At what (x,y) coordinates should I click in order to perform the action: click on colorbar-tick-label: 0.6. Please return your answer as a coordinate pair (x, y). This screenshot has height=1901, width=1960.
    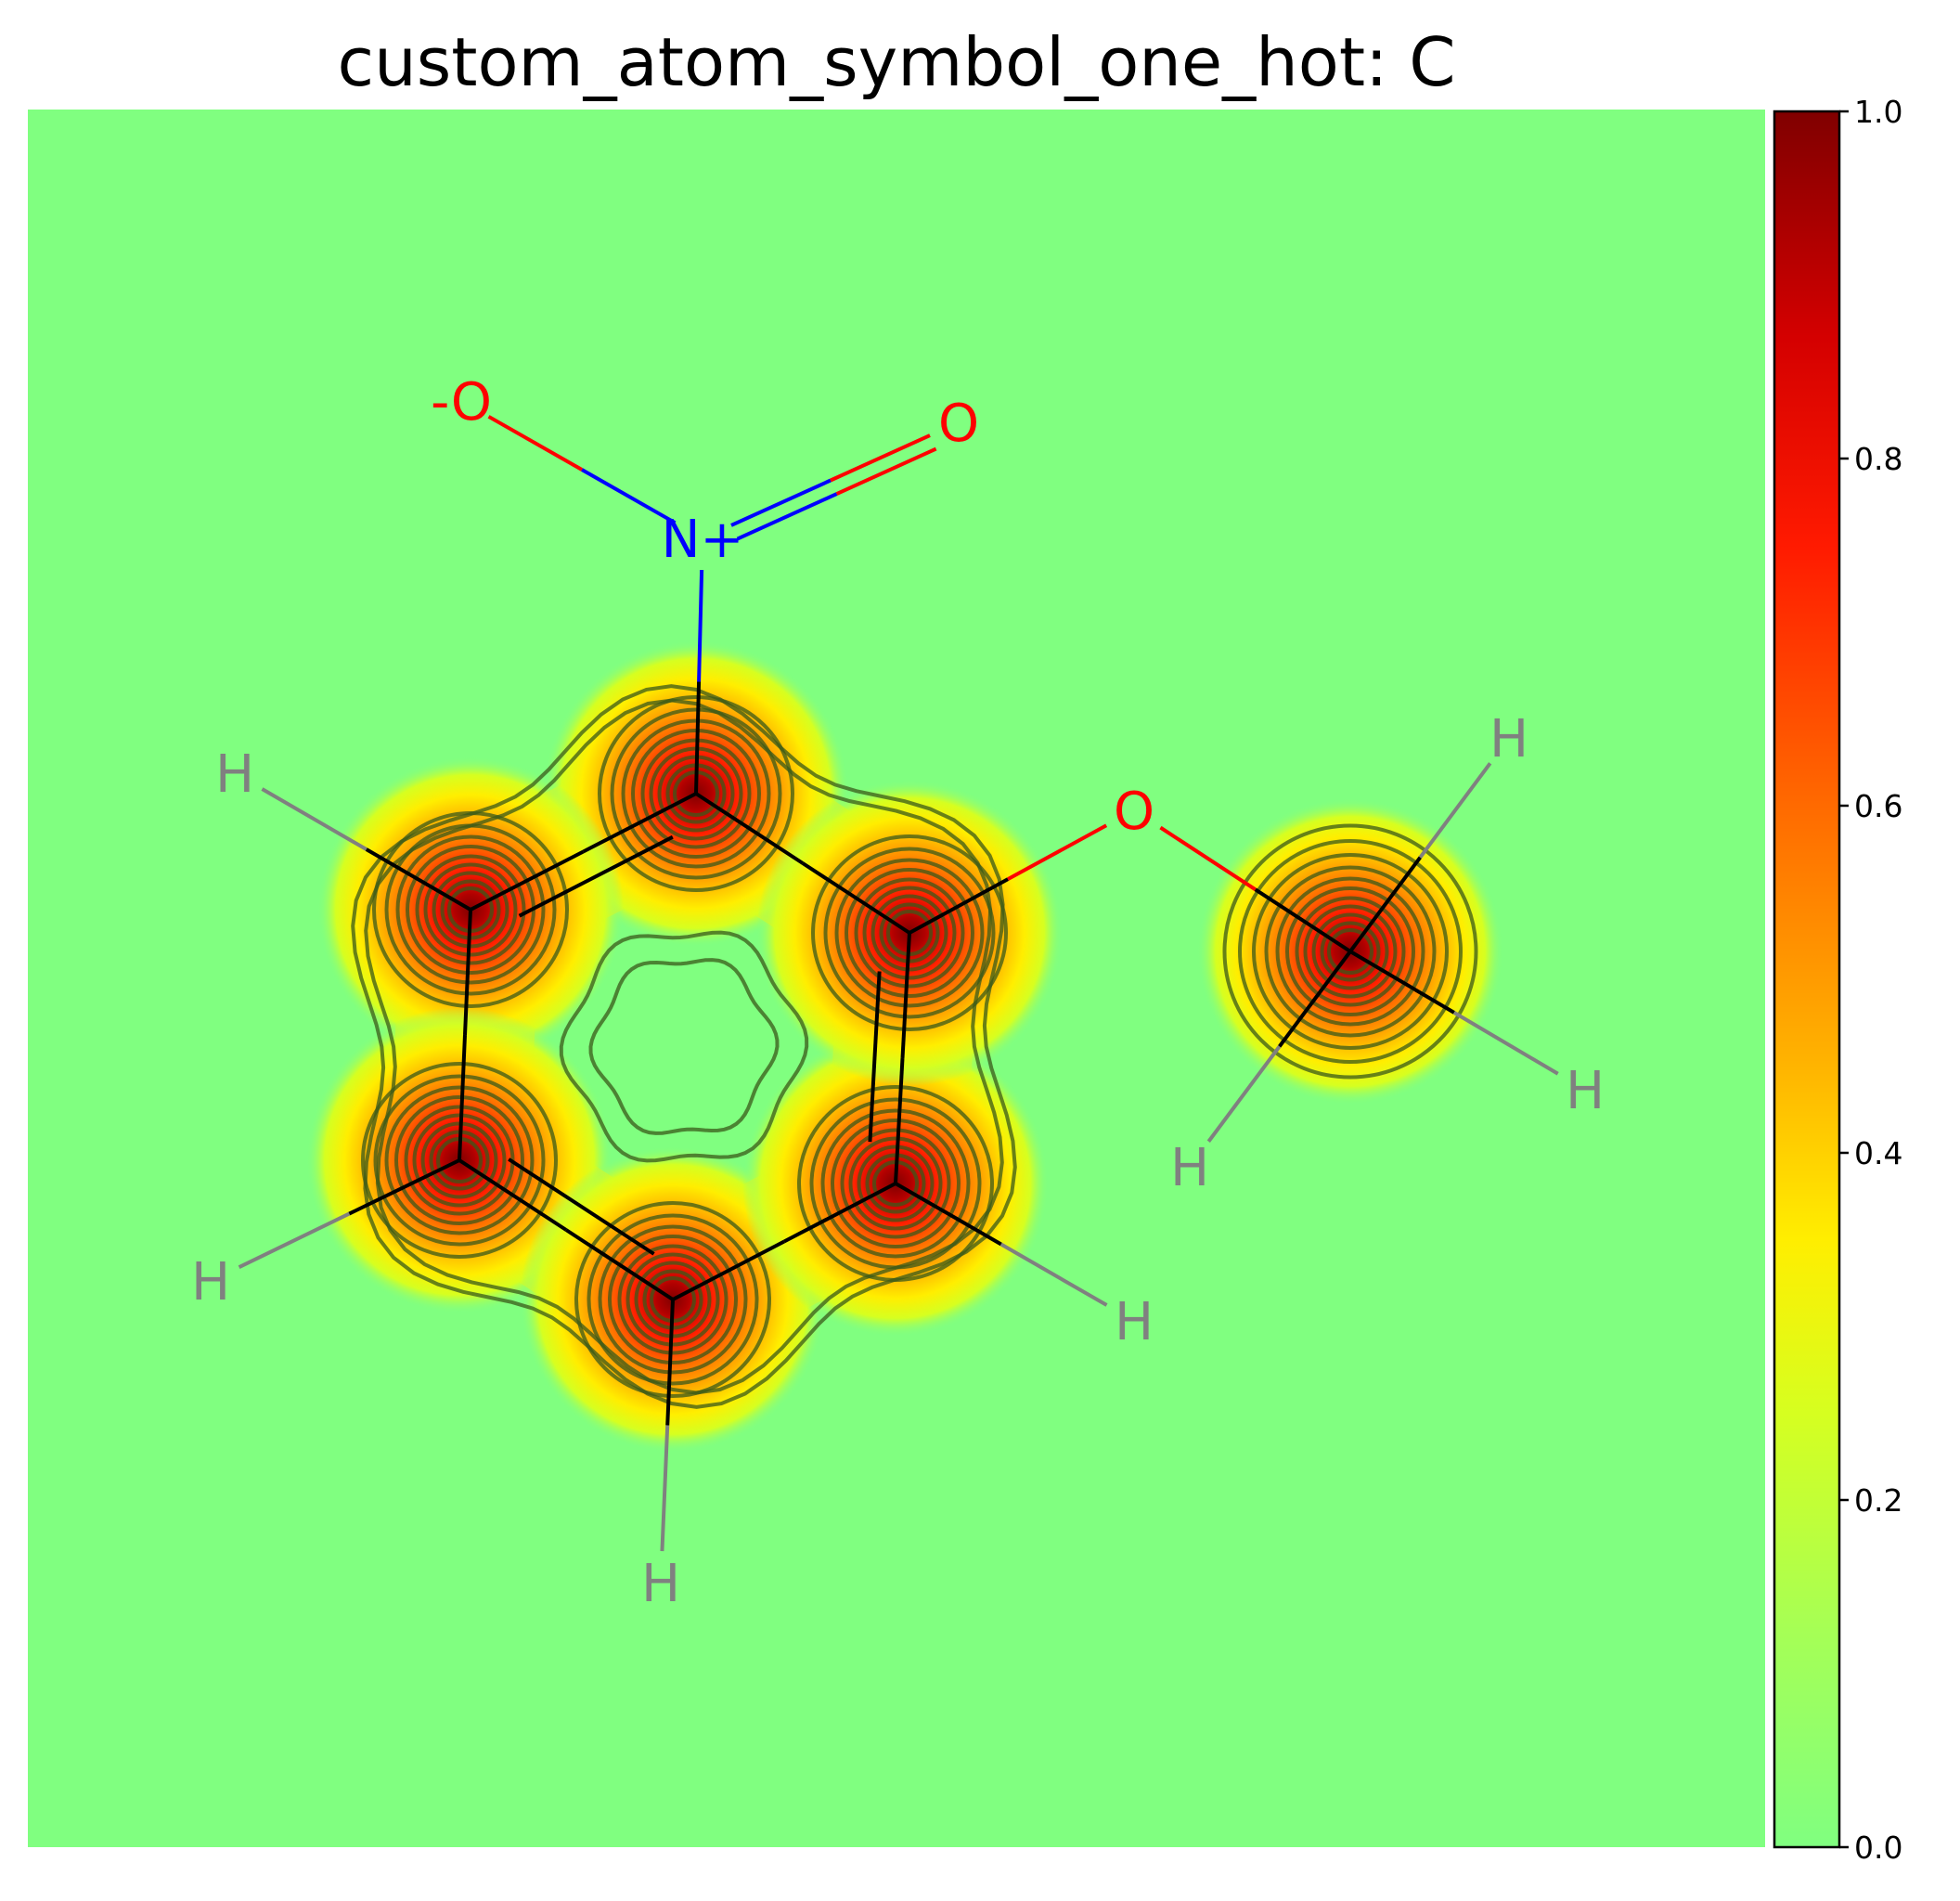
    Looking at the image, I should click on (1878, 806).